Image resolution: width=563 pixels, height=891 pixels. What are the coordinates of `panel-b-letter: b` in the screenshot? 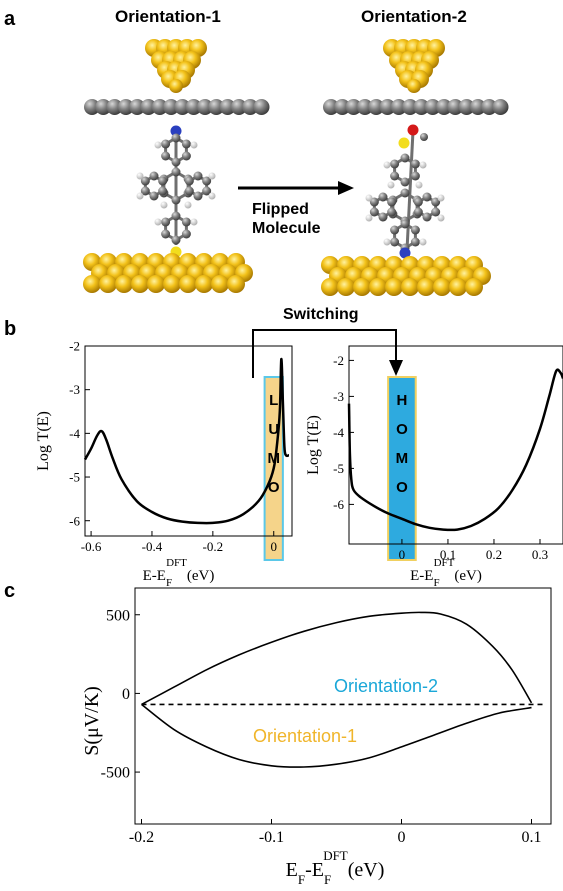 It's located at (10, 329).